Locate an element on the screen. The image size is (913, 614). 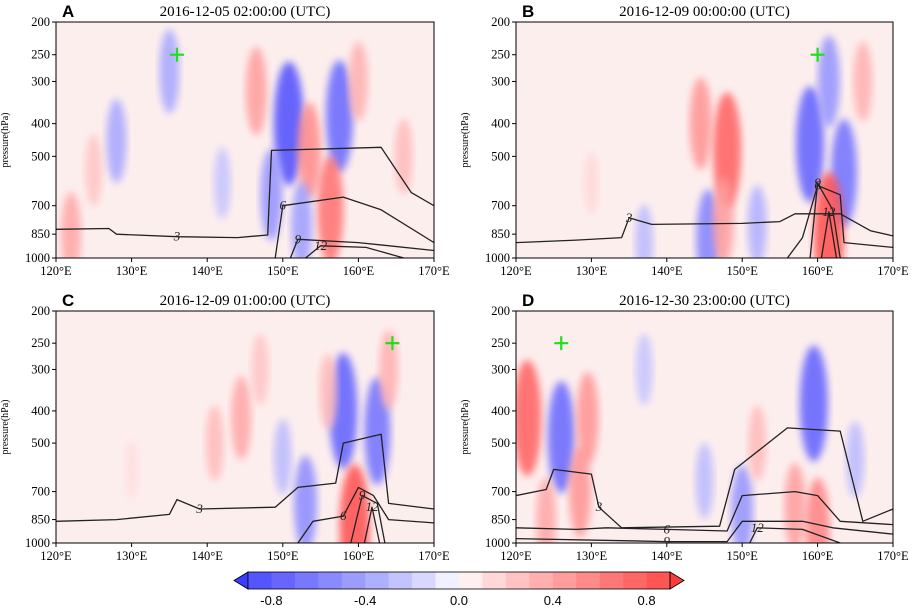
y-tick-label: 1000 is located at coordinates (497, 258).